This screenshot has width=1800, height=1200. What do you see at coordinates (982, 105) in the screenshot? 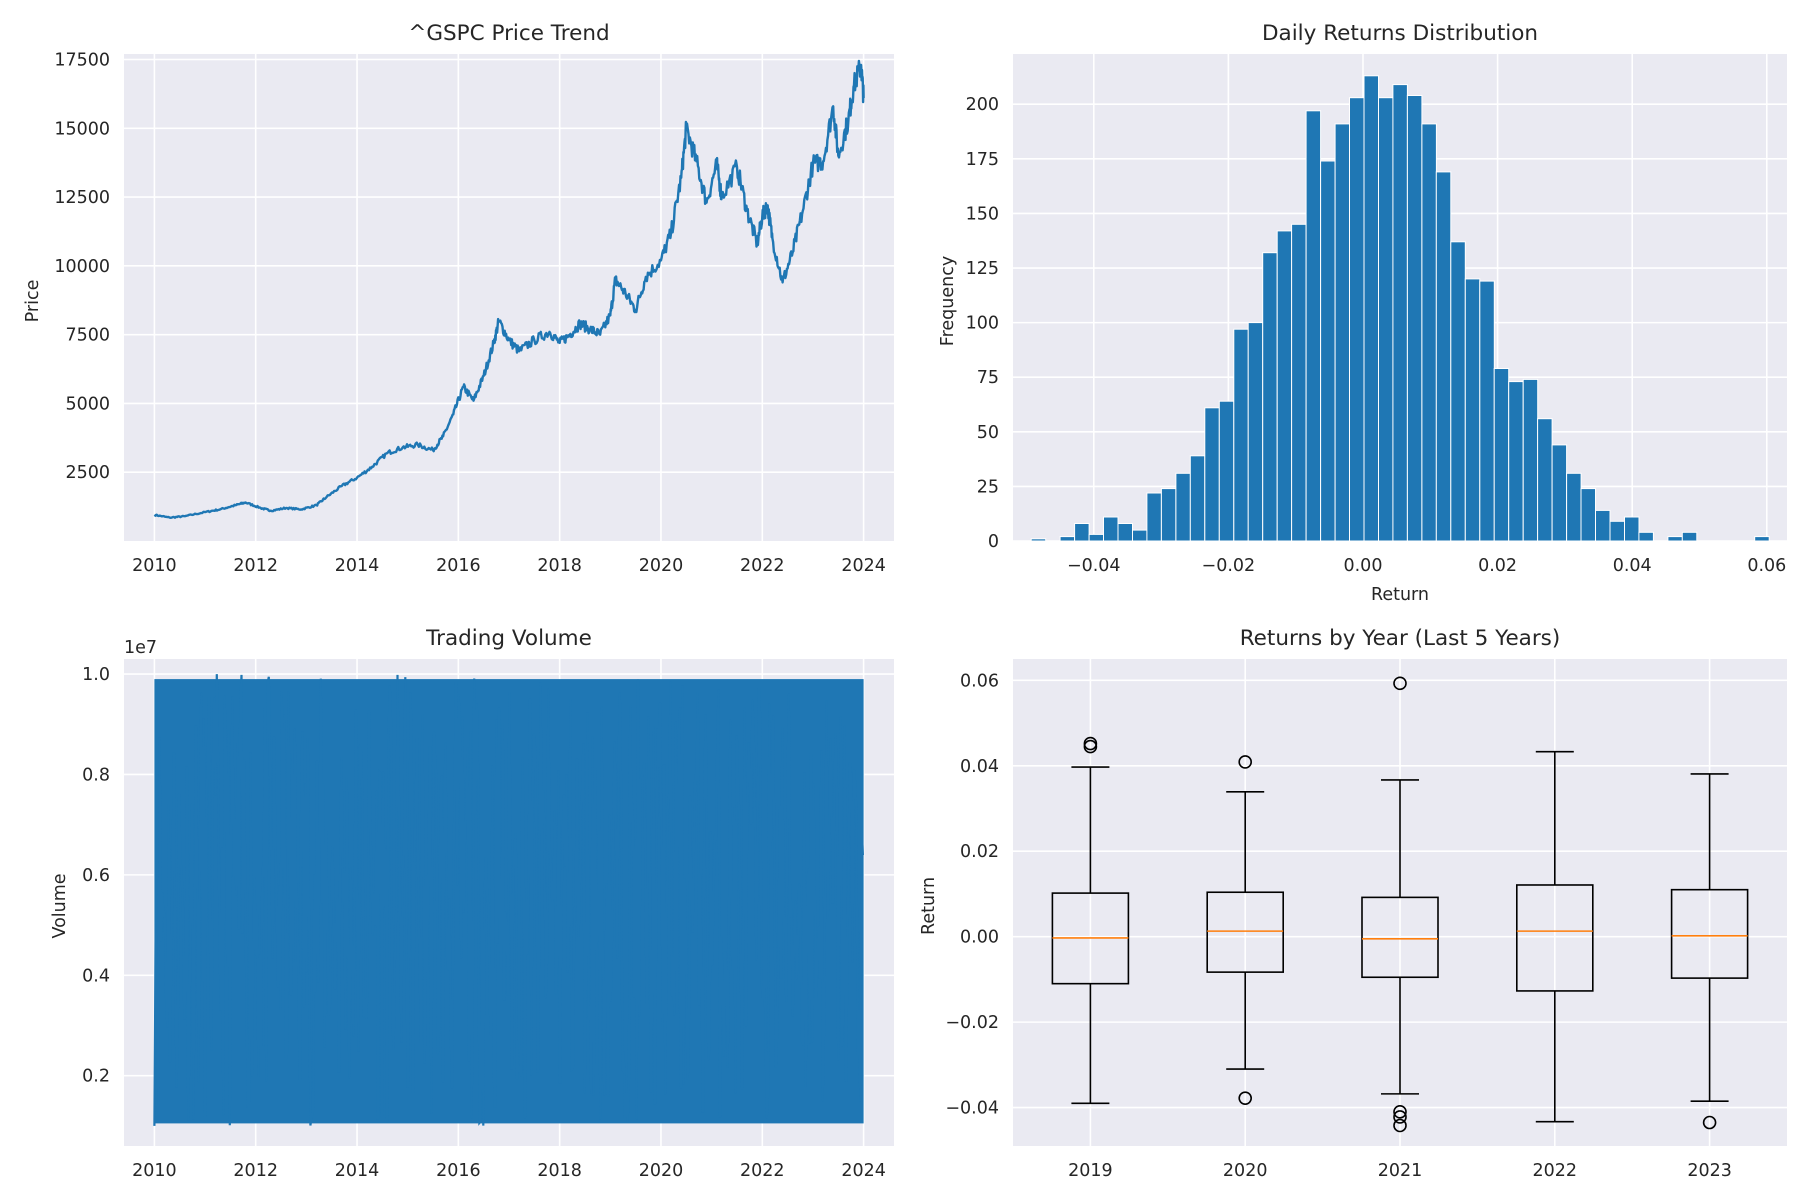
I see `frequency-tick-label: 200` at bounding box center [982, 105].